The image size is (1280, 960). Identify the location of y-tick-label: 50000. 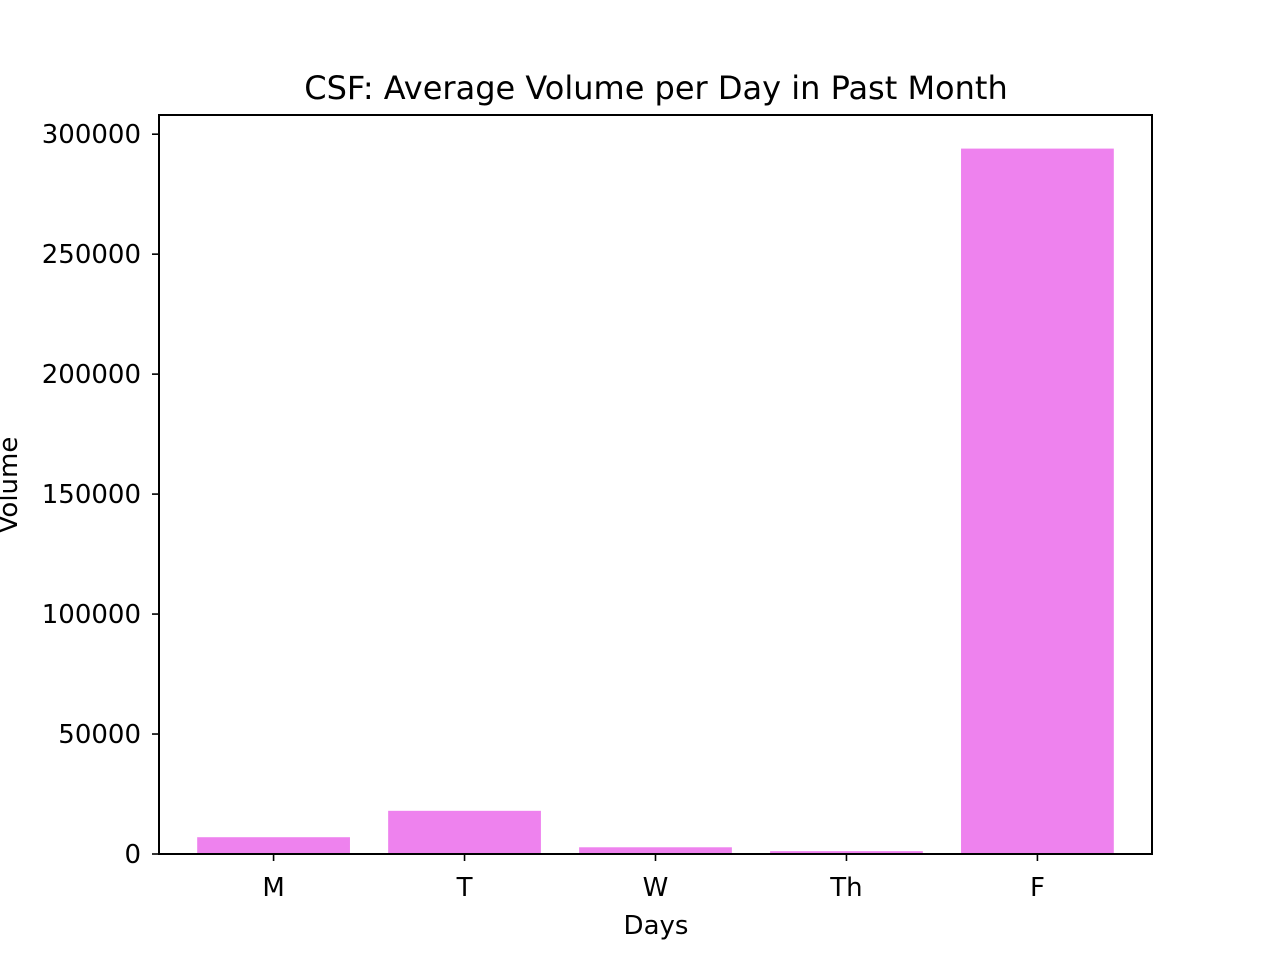
(99, 735).